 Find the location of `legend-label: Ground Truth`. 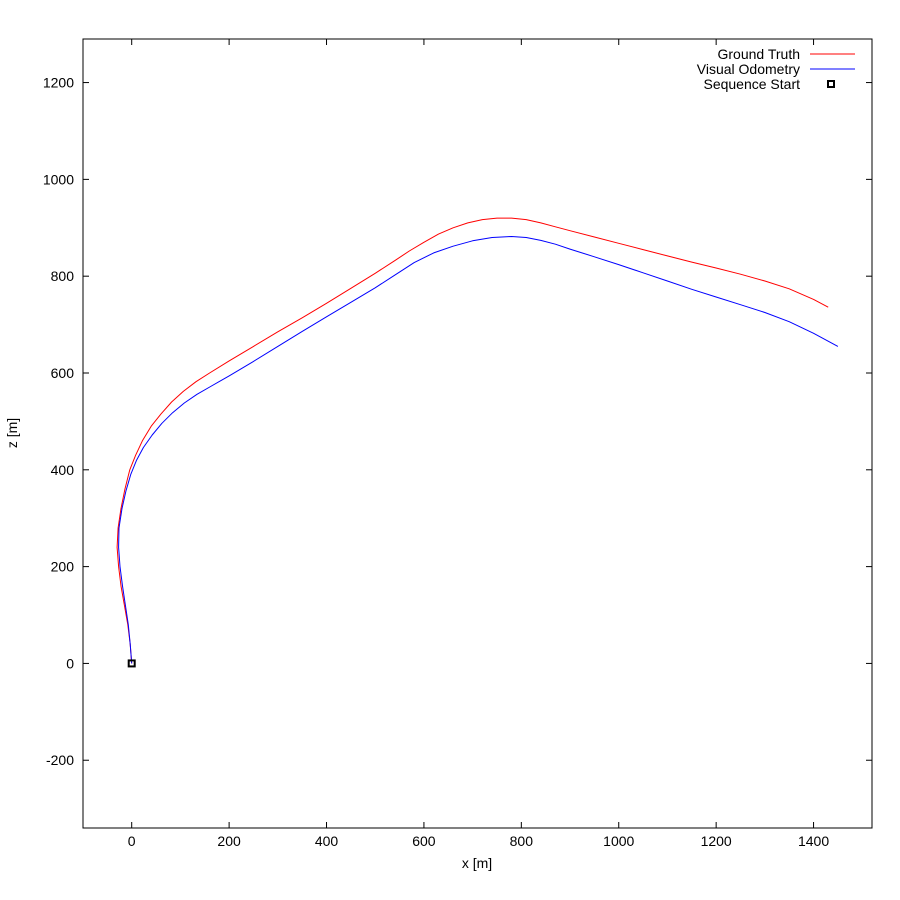

legend-label: Ground Truth is located at coordinates (759, 54).